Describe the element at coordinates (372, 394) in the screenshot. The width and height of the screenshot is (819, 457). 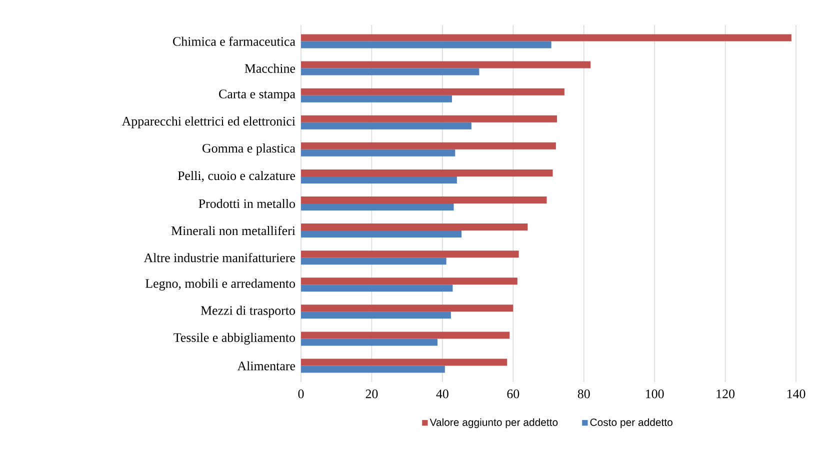
I see `x-tick-label: 20` at that location.